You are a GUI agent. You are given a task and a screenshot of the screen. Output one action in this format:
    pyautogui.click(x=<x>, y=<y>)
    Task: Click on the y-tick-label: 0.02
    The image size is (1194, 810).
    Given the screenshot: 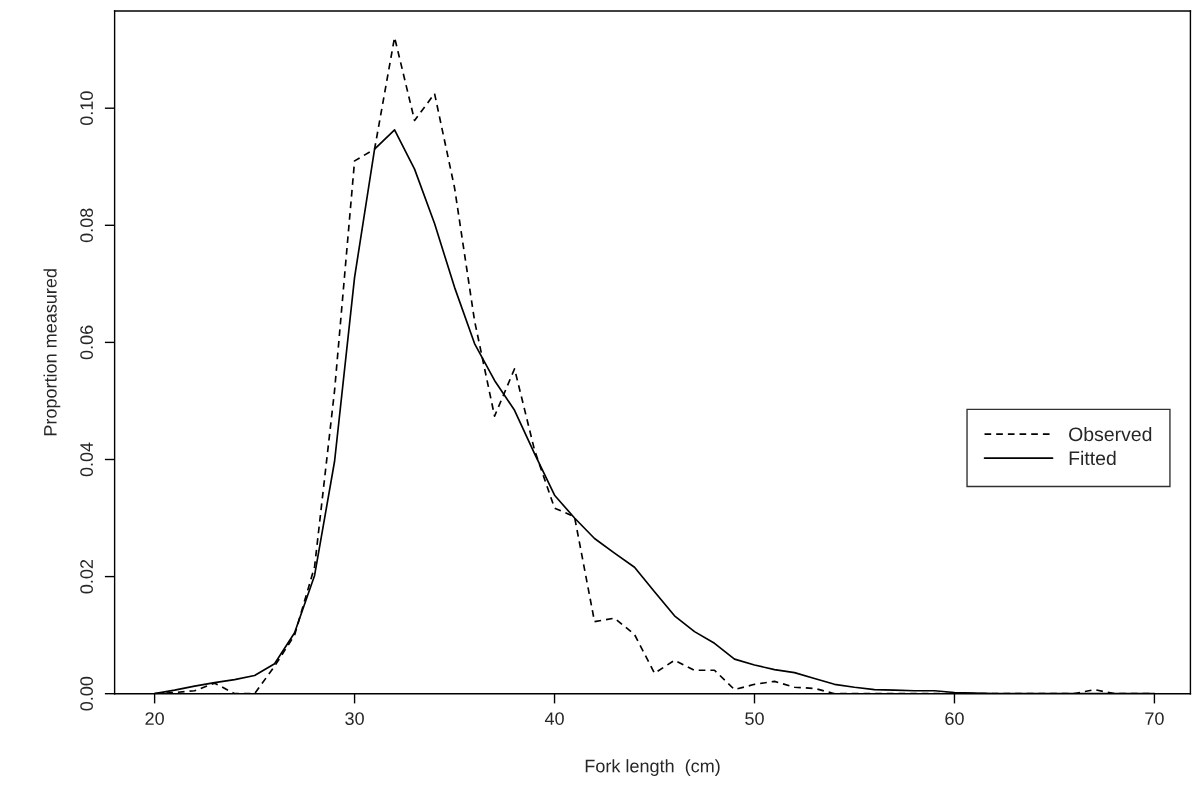 What is the action you would take?
    pyautogui.click(x=86, y=576)
    